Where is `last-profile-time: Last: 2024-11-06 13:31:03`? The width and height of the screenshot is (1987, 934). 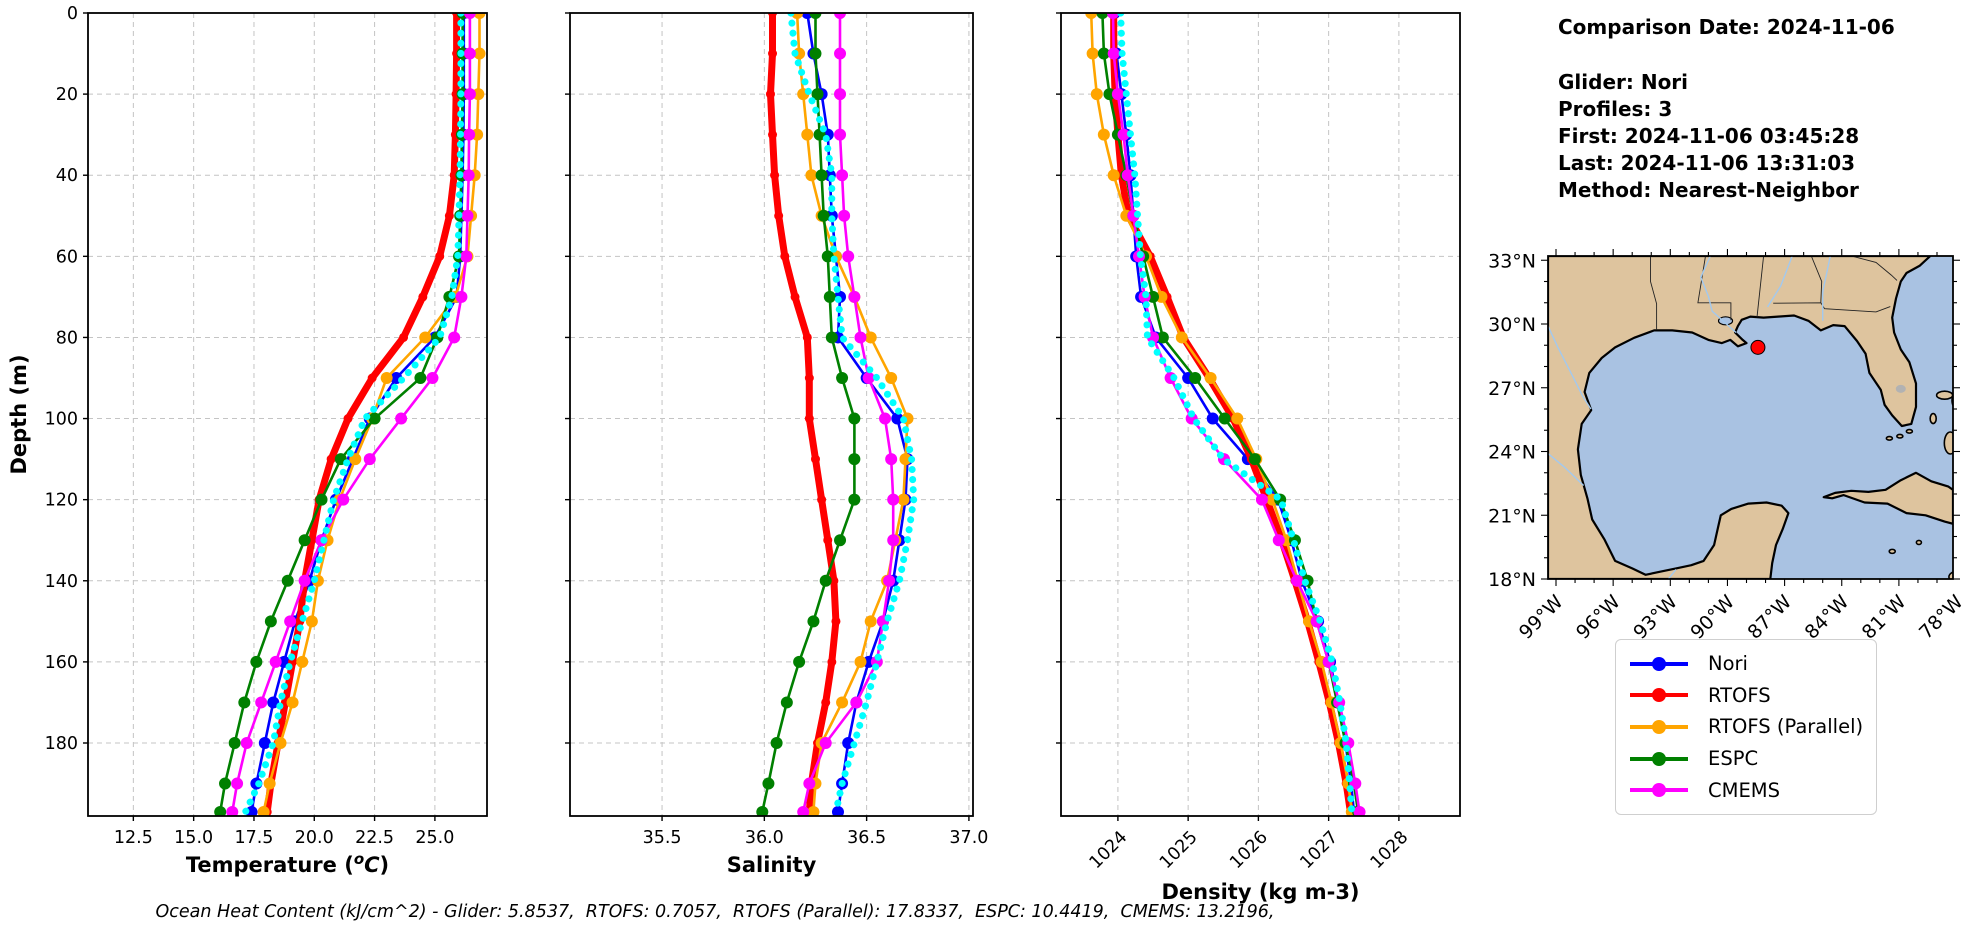
last-profile-time: Last: 2024-11-06 13:31:03 is located at coordinates (1707, 163).